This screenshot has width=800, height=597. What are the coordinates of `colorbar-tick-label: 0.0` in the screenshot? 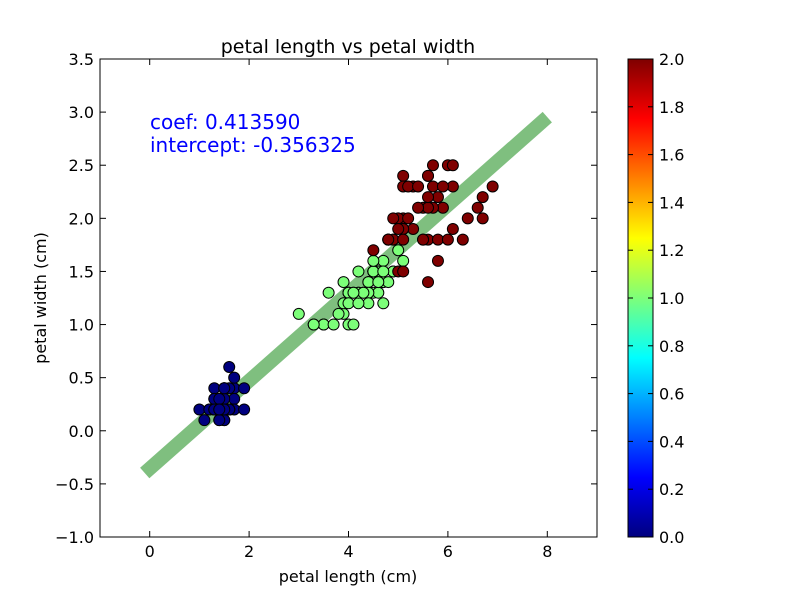 It's located at (671, 537).